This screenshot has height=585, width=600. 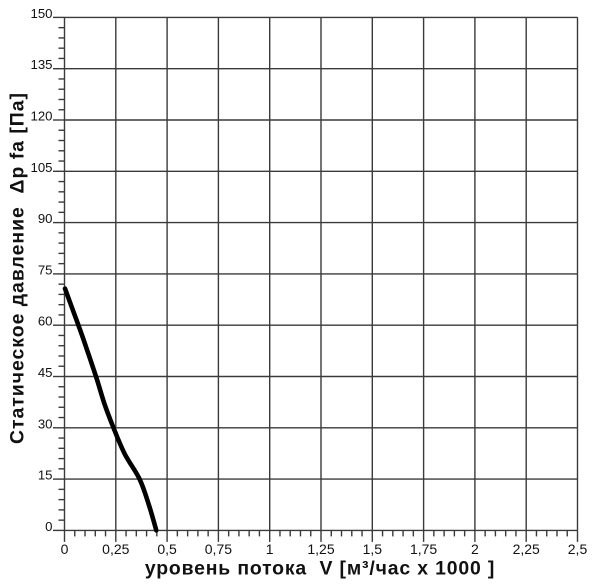 What do you see at coordinates (18, 268) in the screenshot?
I see `svg-text:Статическое давление Δp fa [П: Статическое давление Δp fa [Па]` at bounding box center [18, 268].